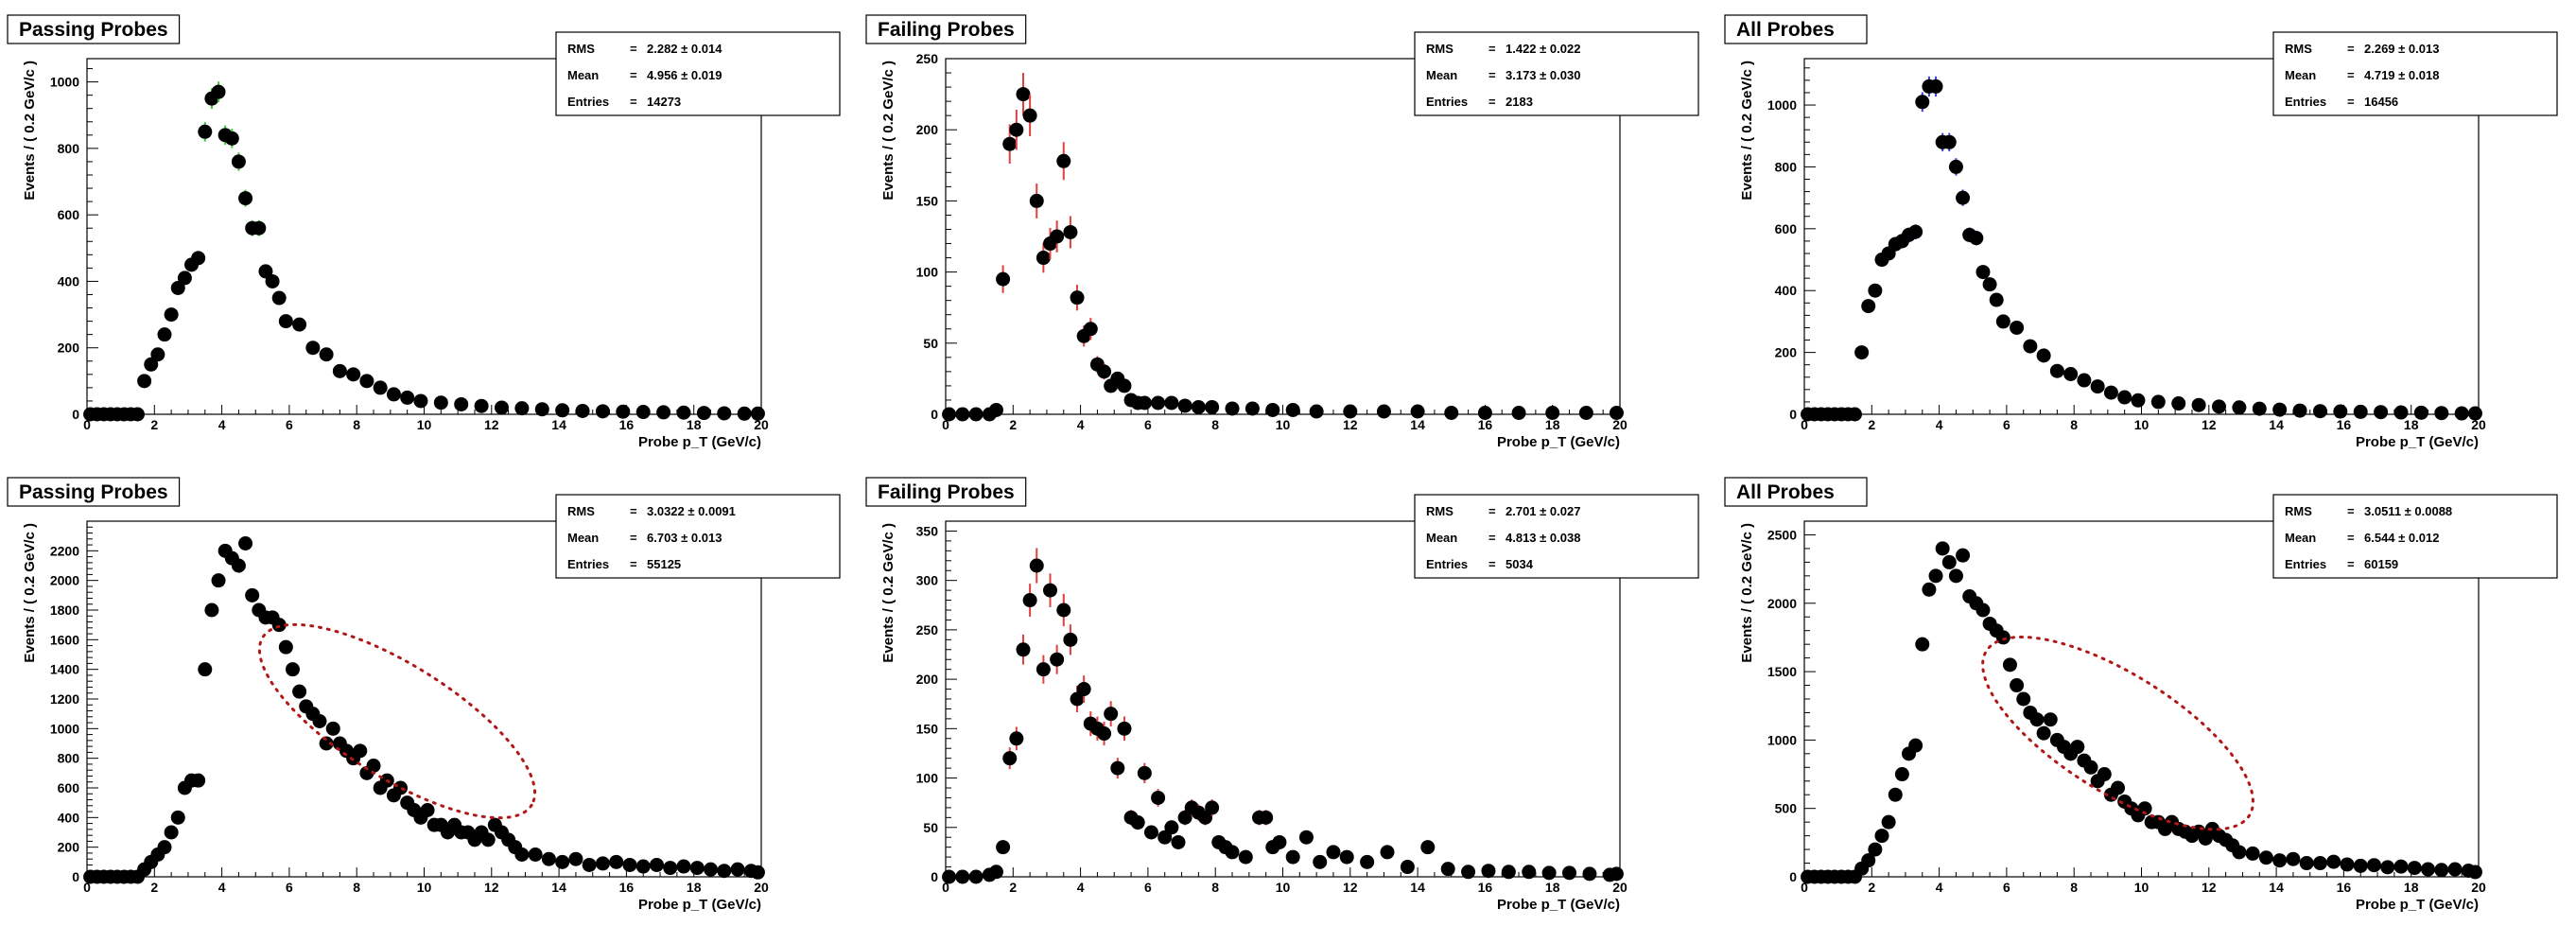 The height and width of the screenshot is (926, 2576). What do you see at coordinates (684, 538) in the screenshot?
I see `stat-value: 6.703 ± 0.013` at bounding box center [684, 538].